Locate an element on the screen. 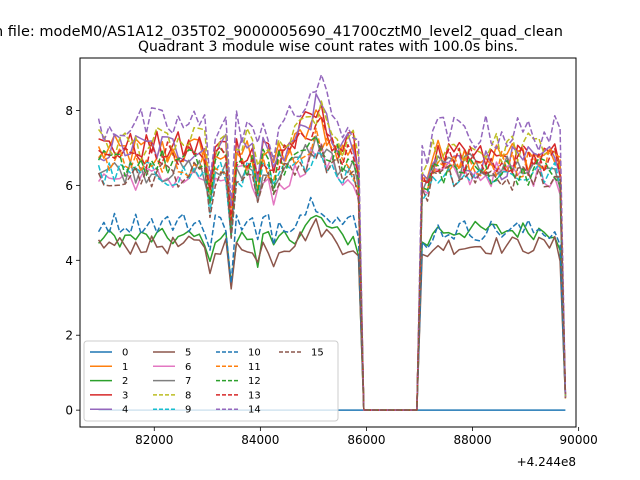 This screenshot has height=480, width=640. legend-label-11: 11 is located at coordinates (254, 367).